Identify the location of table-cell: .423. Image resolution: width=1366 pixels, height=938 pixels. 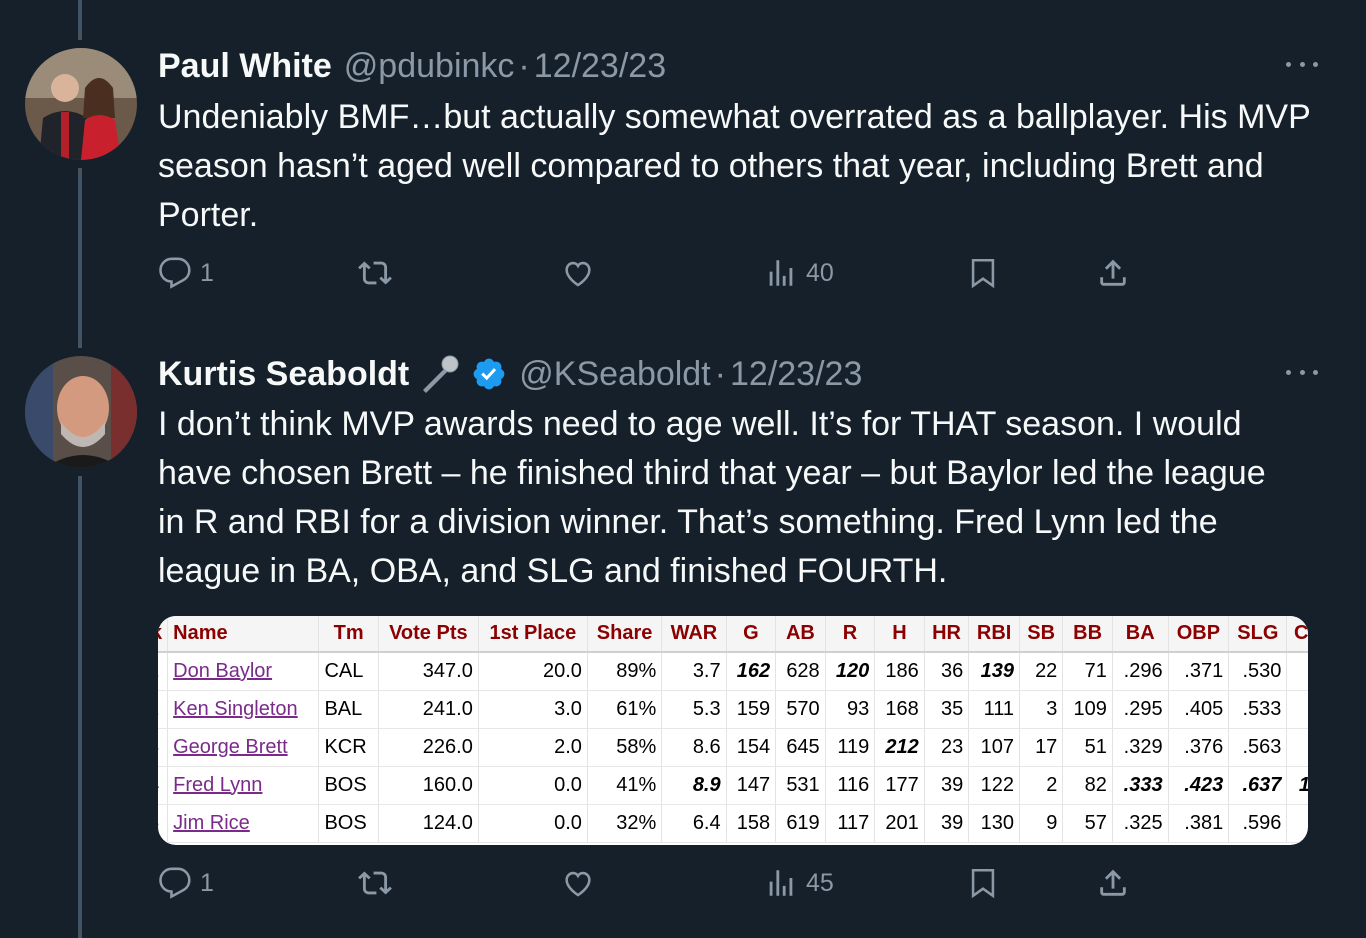
(1199, 785).